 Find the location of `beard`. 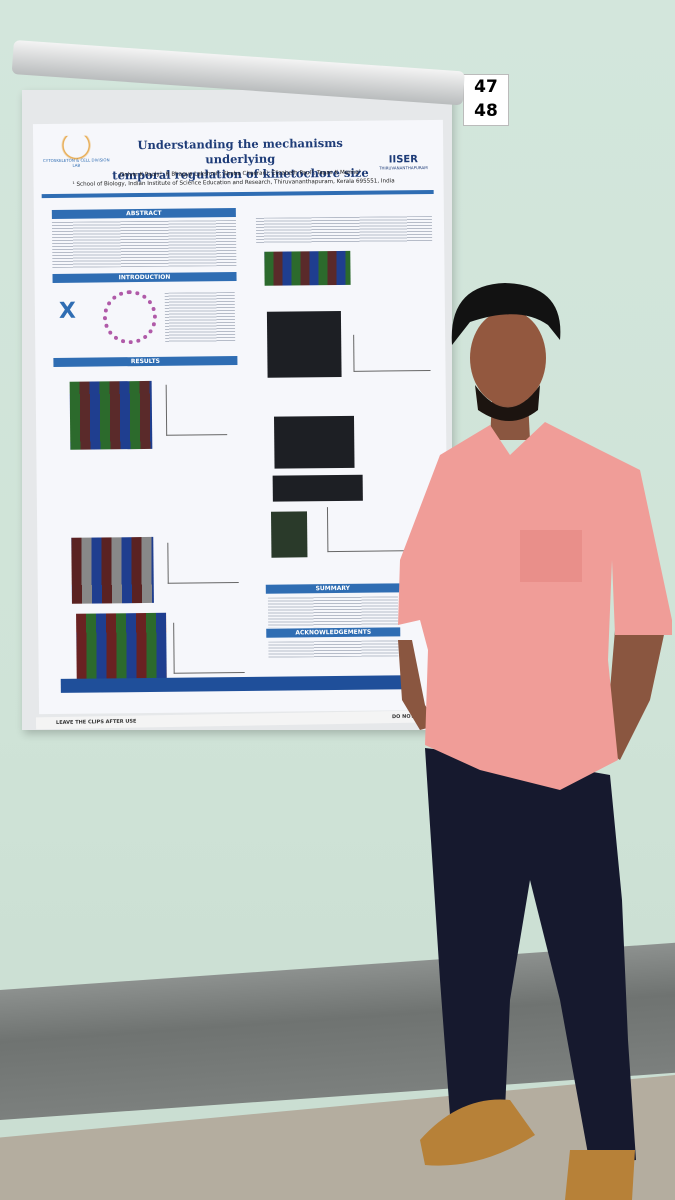

beard is located at coordinates (507, 403).